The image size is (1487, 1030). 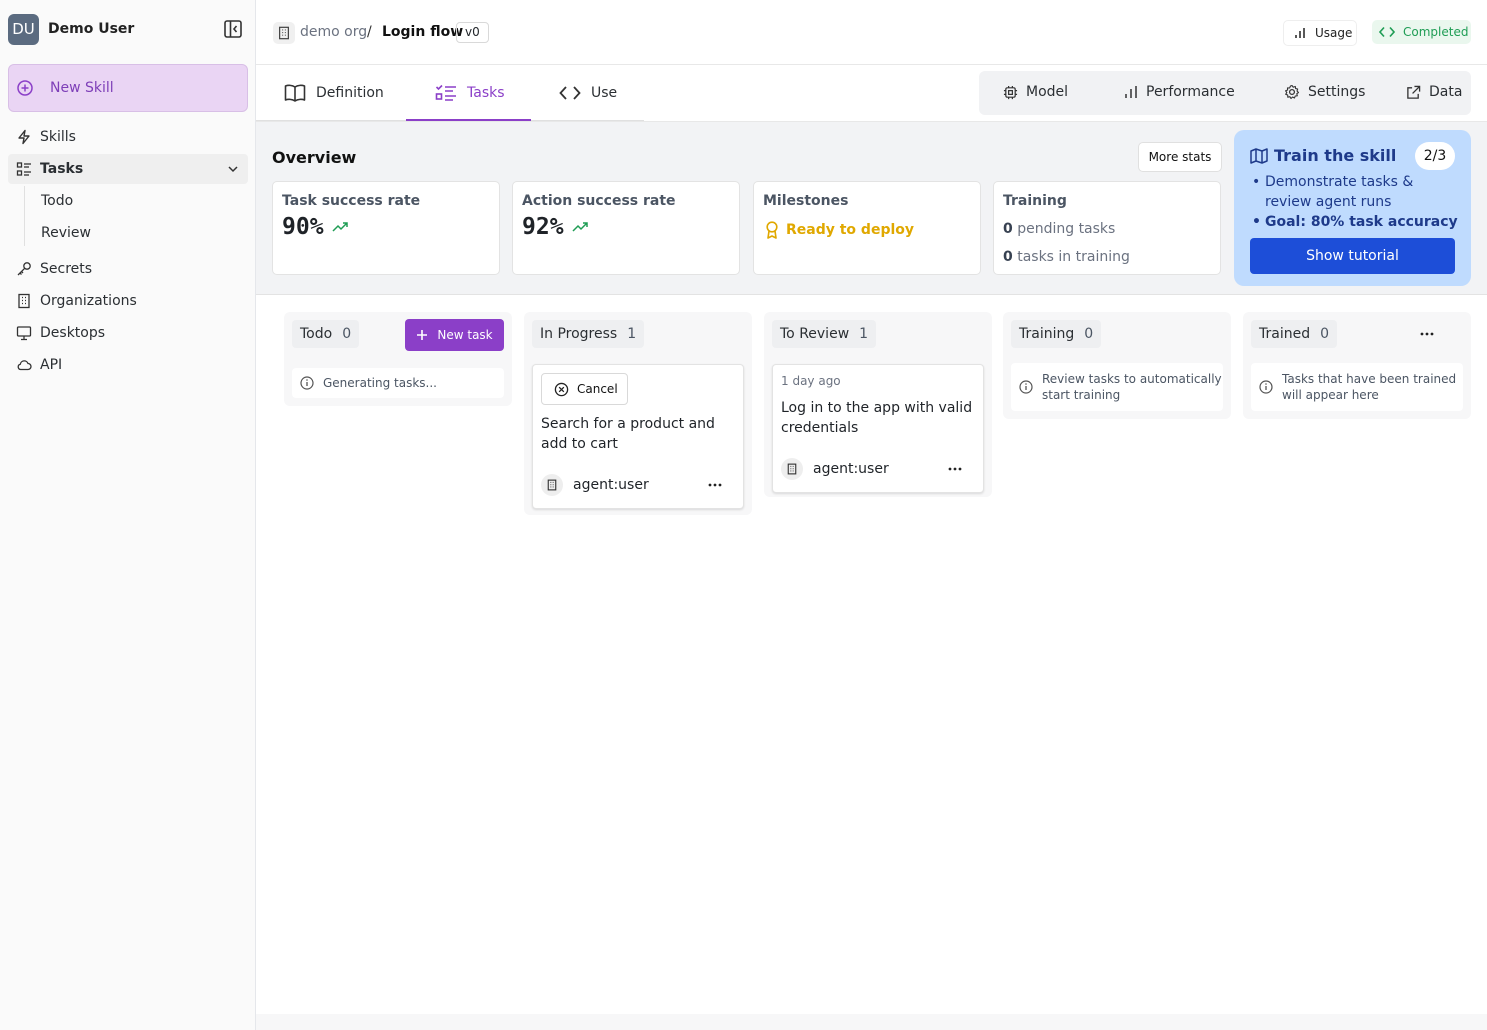 What do you see at coordinates (1434, 92) in the screenshot?
I see `tab-data: Data` at bounding box center [1434, 92].